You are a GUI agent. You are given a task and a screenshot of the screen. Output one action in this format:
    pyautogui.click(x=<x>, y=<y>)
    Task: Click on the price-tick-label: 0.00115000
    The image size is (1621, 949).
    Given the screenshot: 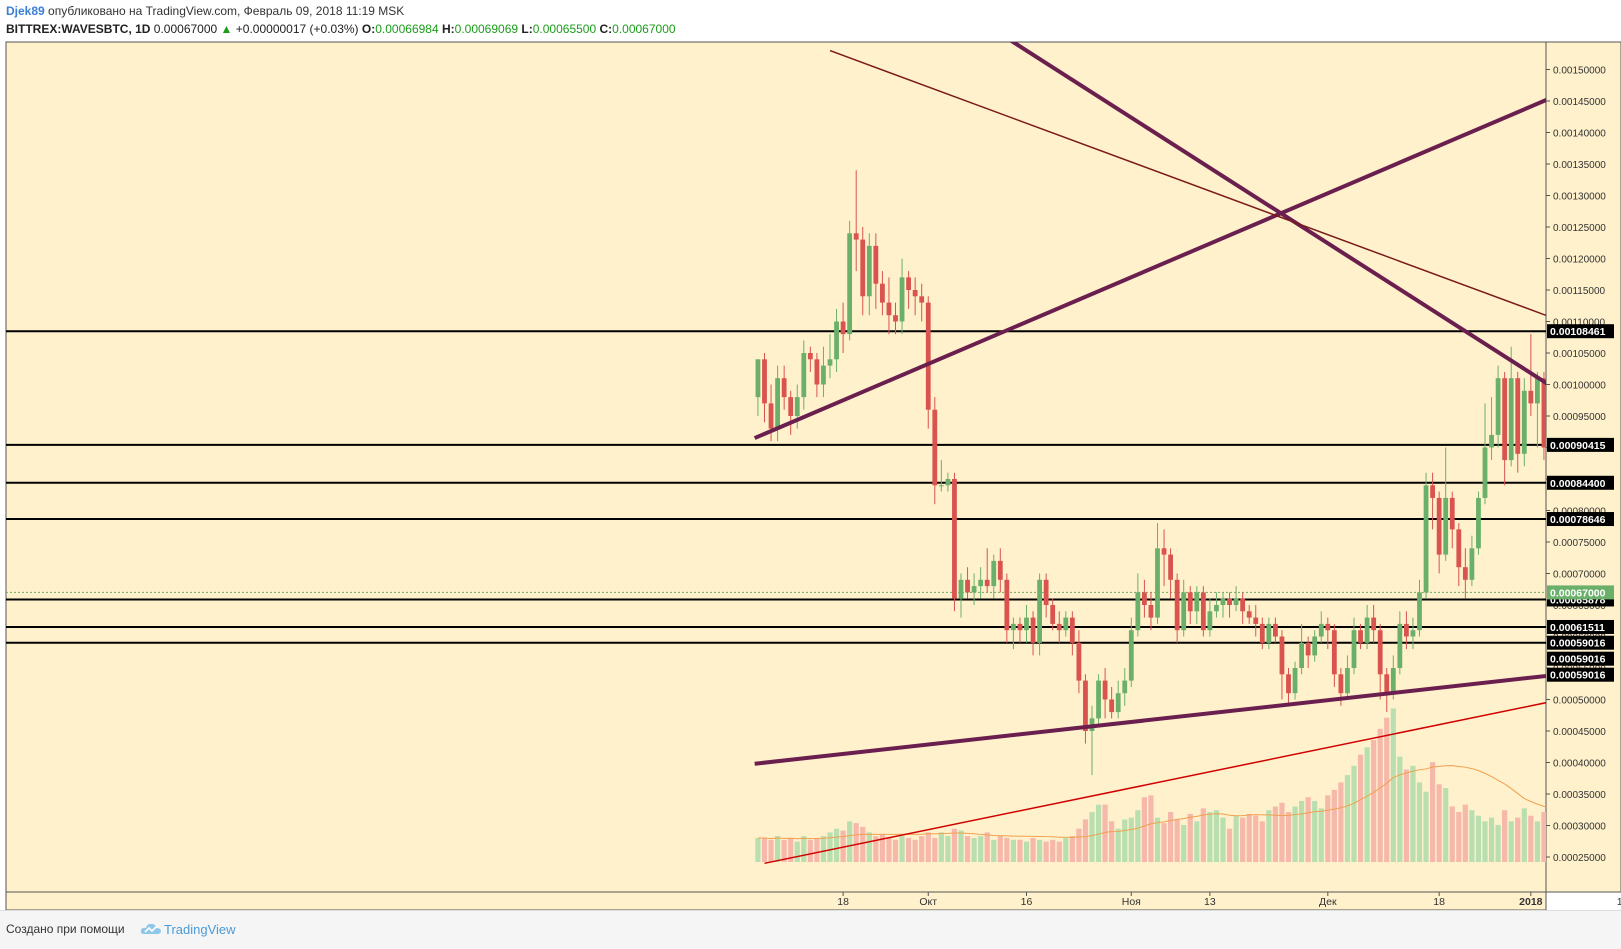 What is the action you would take?
    pyautogui.click(x=1579, y=291)
    